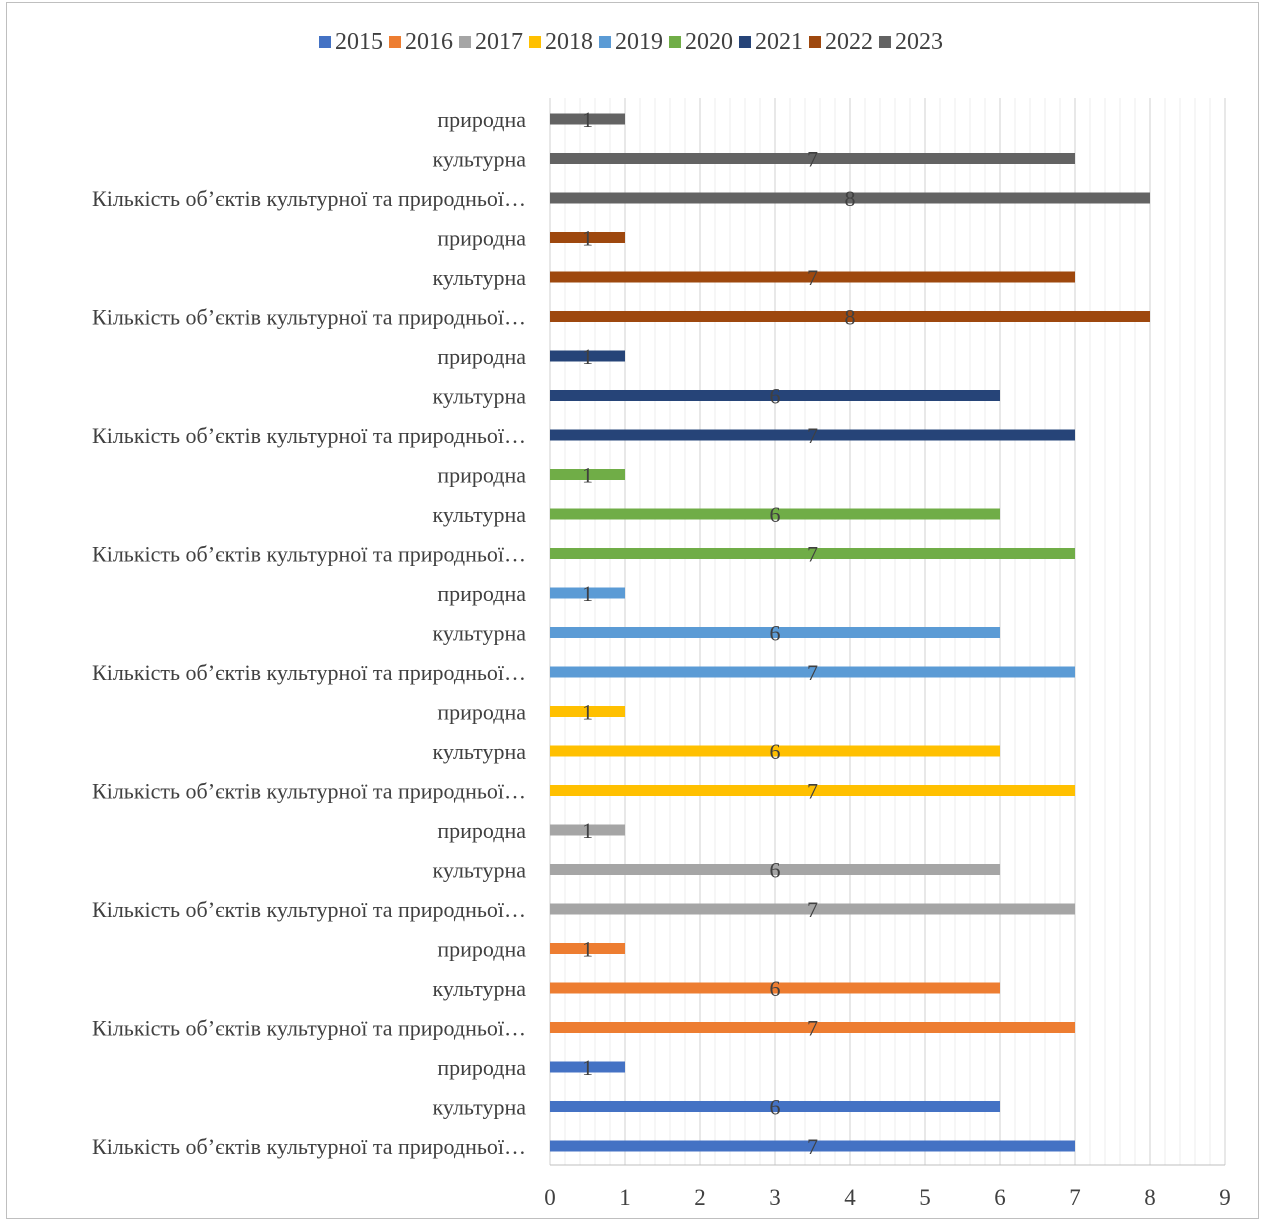 This screenshot has width=1262, height=1221. I want to click on legend-item-2018: 2018, so click(561, 42).